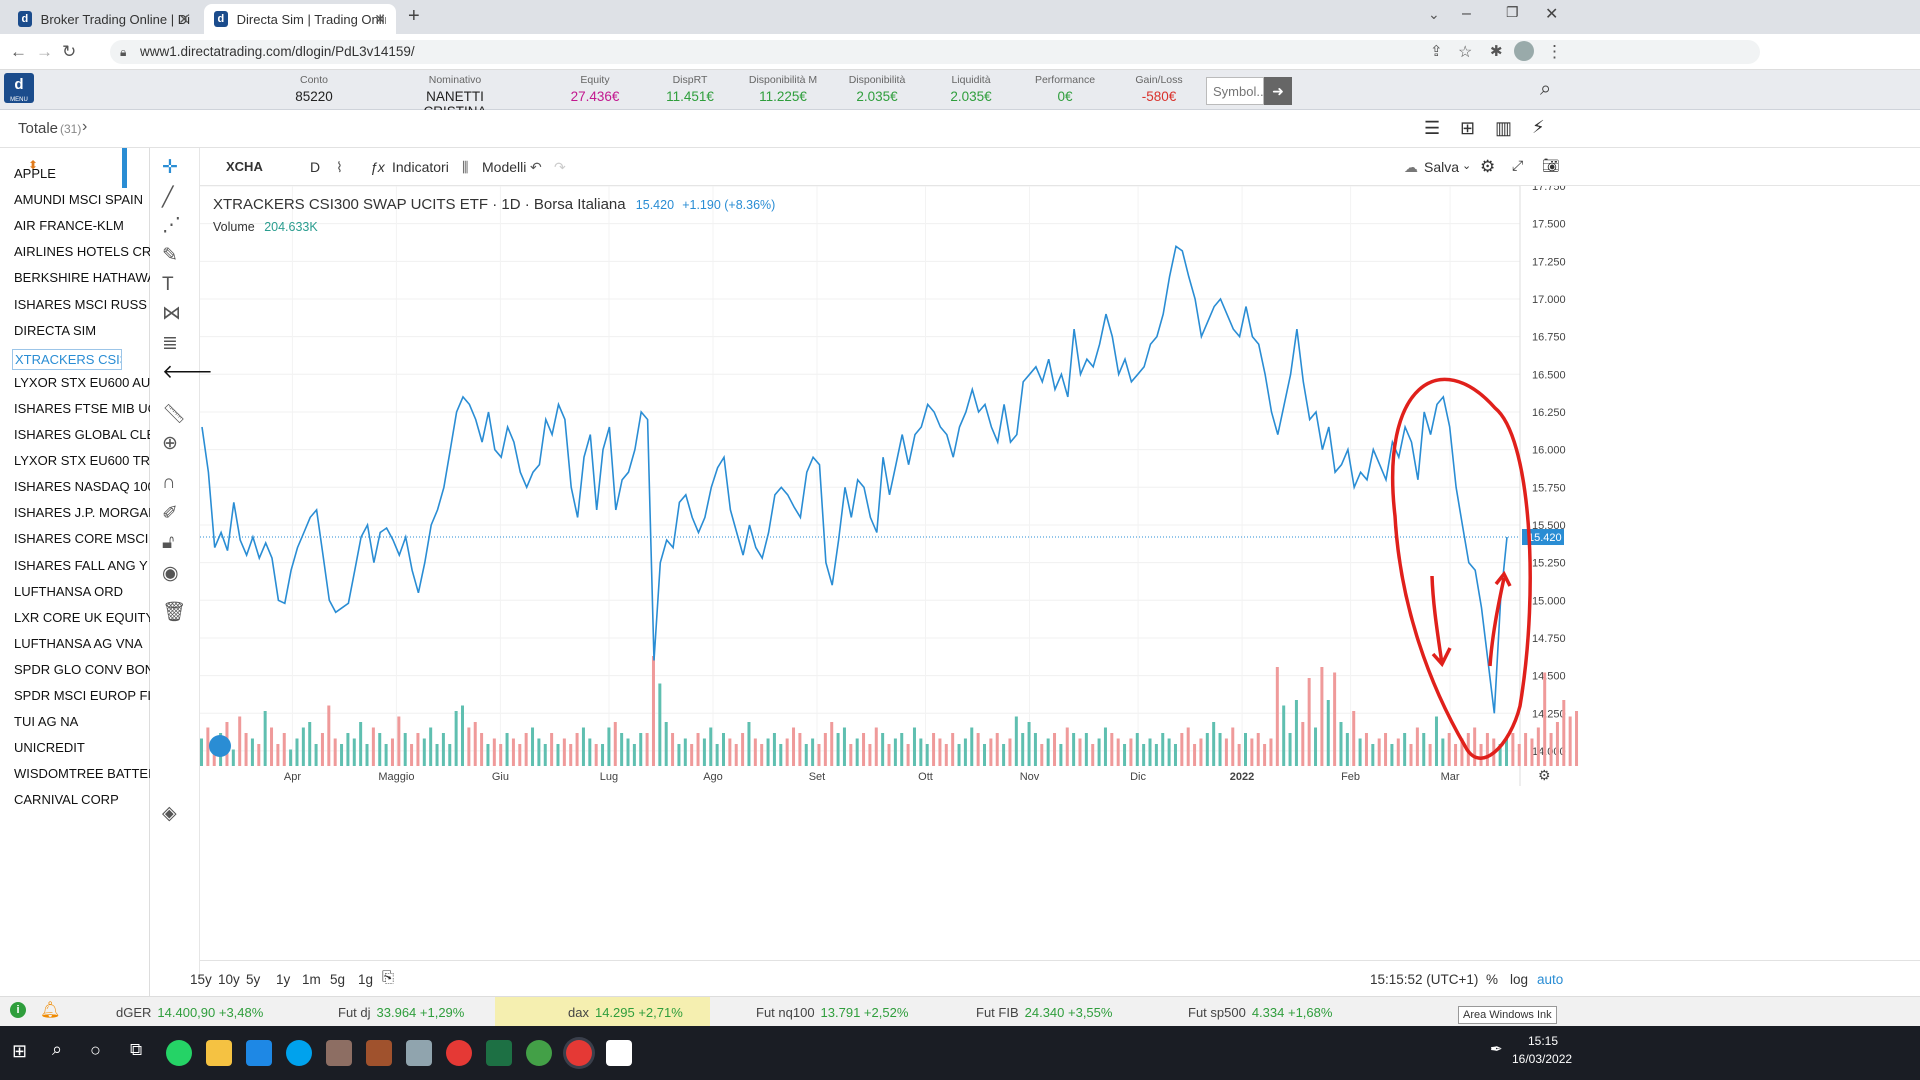 The height and width of the screenshot is (1080, 1920). What do you see at coordinates (57, 1049) in the screenshot?
I see `taskbar-search-icon: ⌕` at bounding box center [57, 1049].